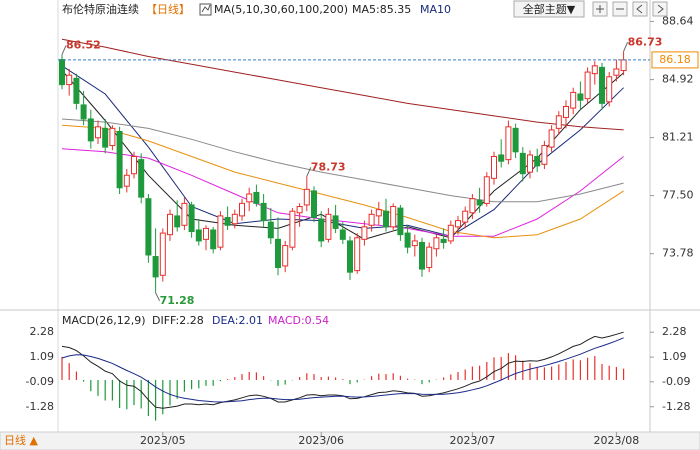  I want to click on pan-left-glyph, so click(639, 9).